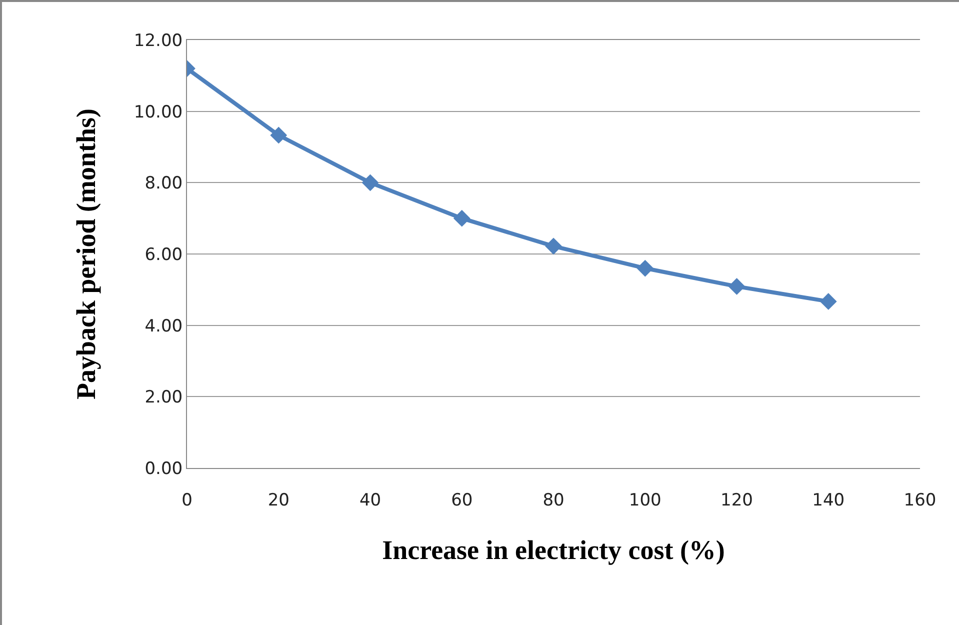 Image resolution: width=959 pixels, height=625 pixels. I want to click on y-tick-label: 4.00, so click(163, 326).